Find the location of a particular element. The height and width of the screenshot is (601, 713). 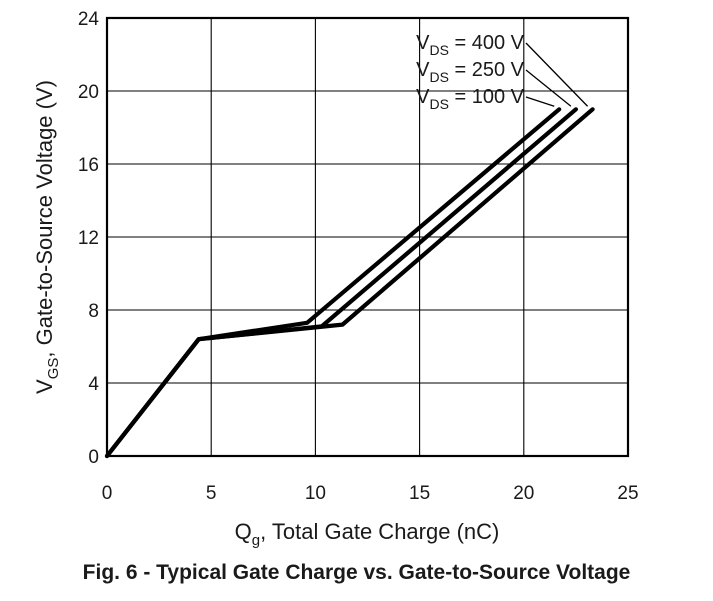

legend-leader-vds-100-v is located at coordinates (540, 101).